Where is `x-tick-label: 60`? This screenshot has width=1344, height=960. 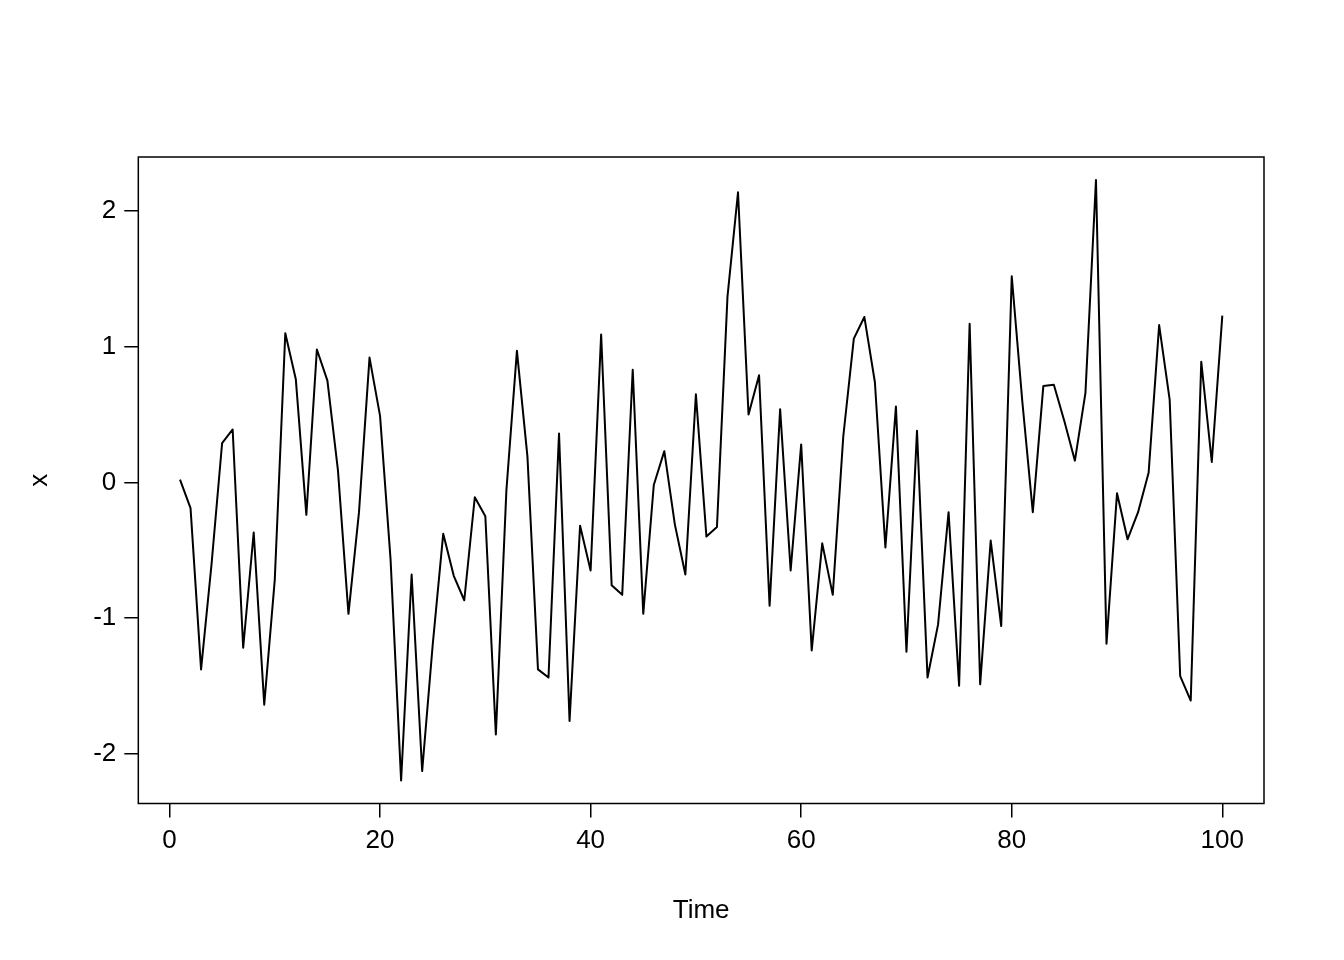
x-tick-label: 60 is located at coordinates (801, 839).